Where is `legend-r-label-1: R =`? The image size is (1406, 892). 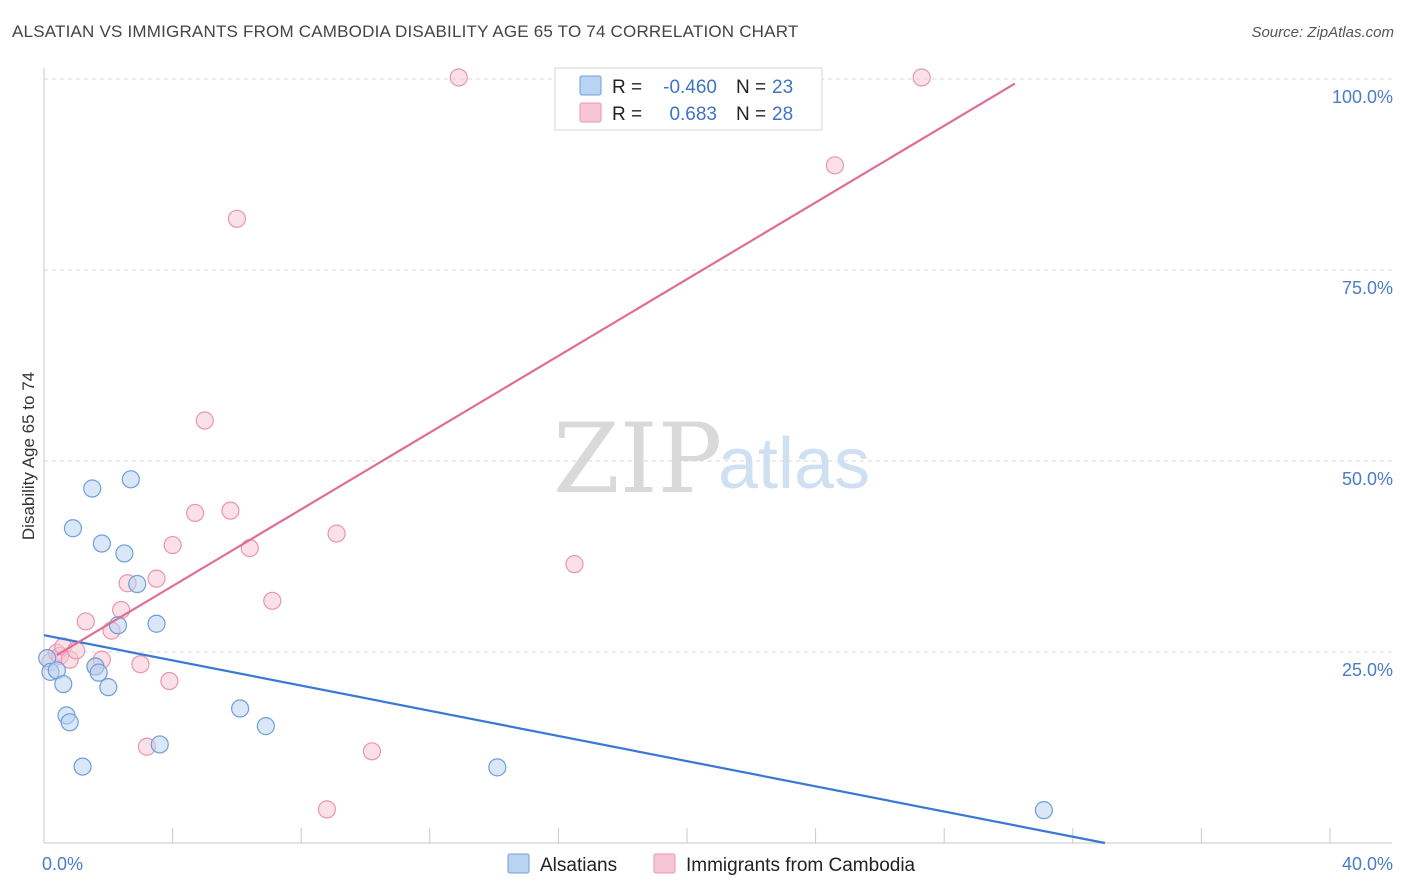 legend-r-label-1: R = is located at coordinates (627, 87).